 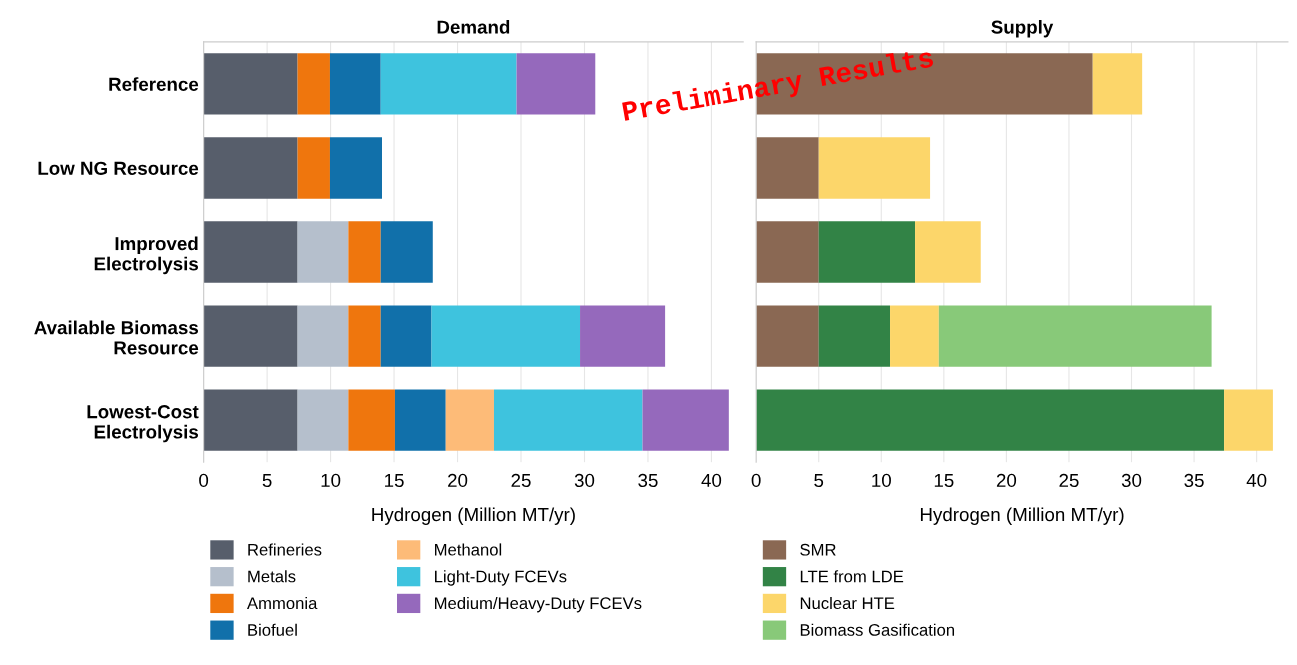 I want to click on legend-label: Biomass Gasification, so click(x=877, y=629).